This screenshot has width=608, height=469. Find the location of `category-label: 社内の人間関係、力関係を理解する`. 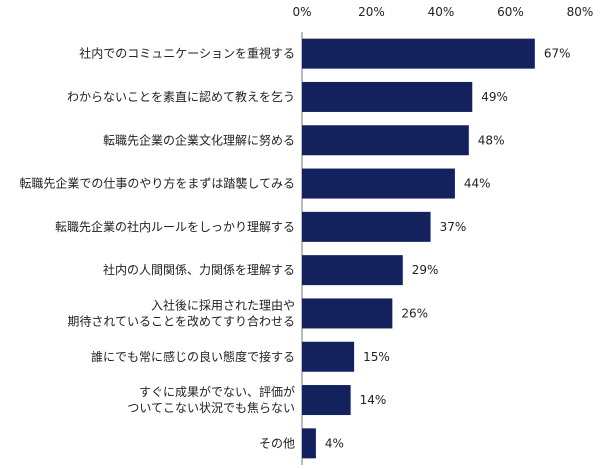

category-label: 社内の人間関係、力関係を理解する is located at coordinates (199, 269).